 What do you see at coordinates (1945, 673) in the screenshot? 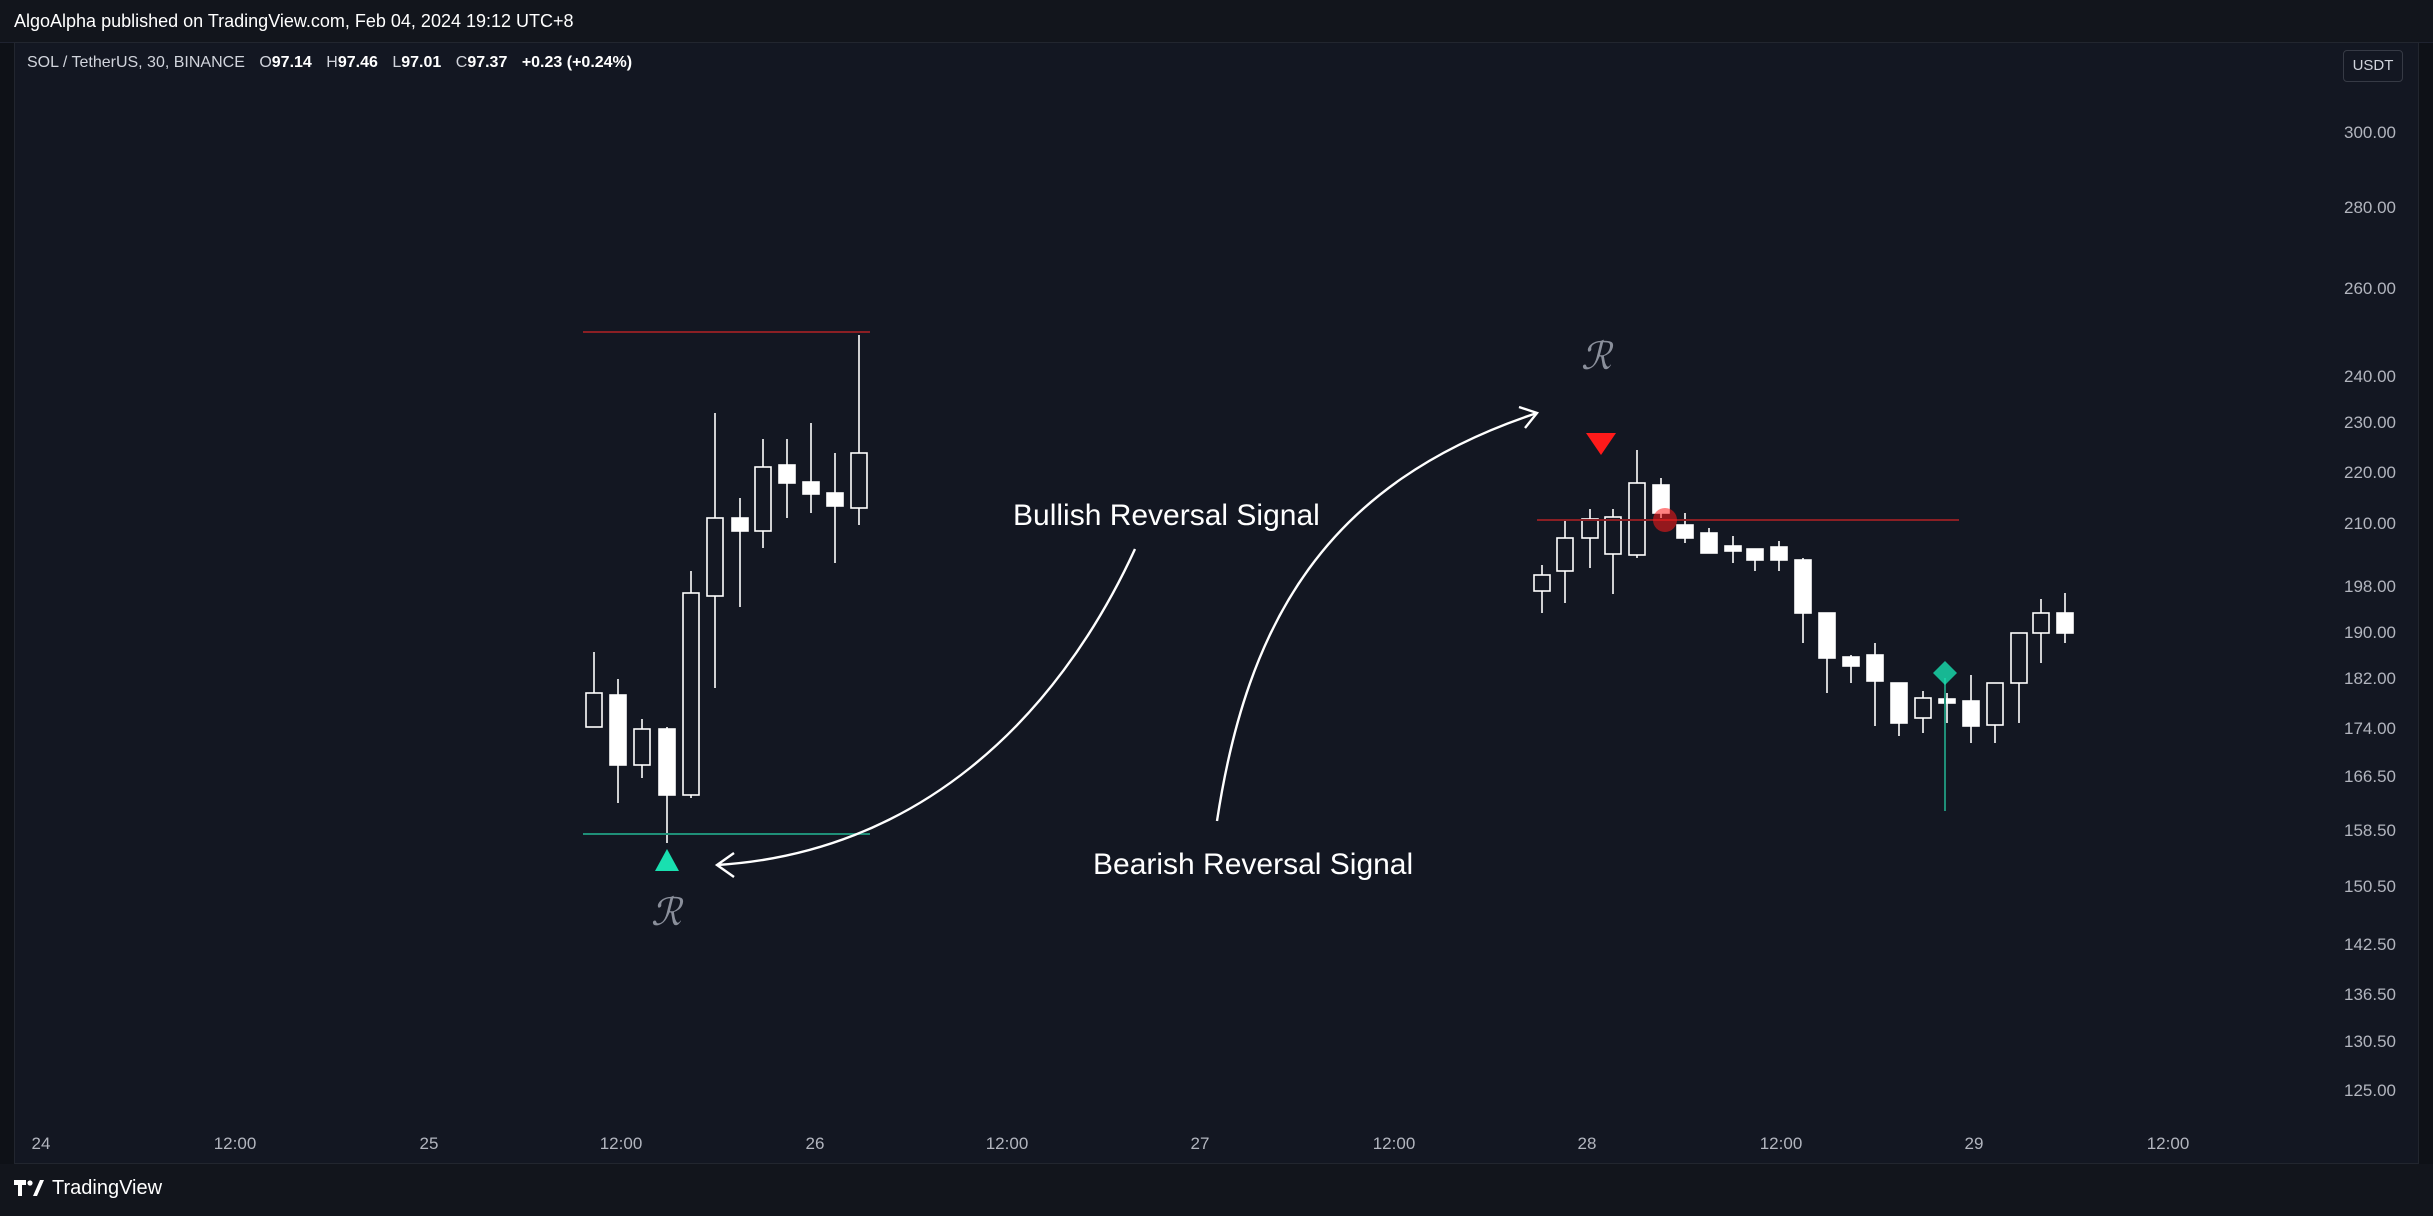
I see `bull-signal-diamond` at bounding box center [1945, 673].